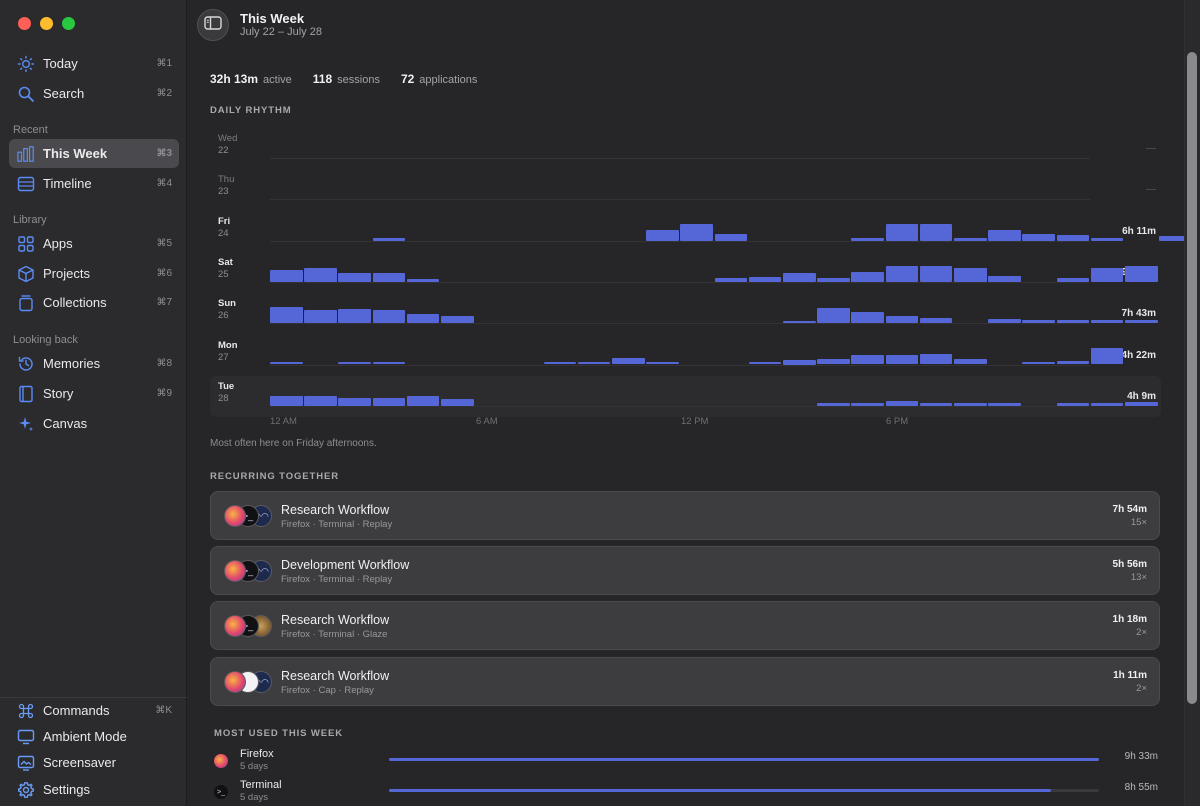 The height and width of the screenshot is (806, 1200). I want to click on rhythm-row-thu: Thu 23 —, so click(685, 189).